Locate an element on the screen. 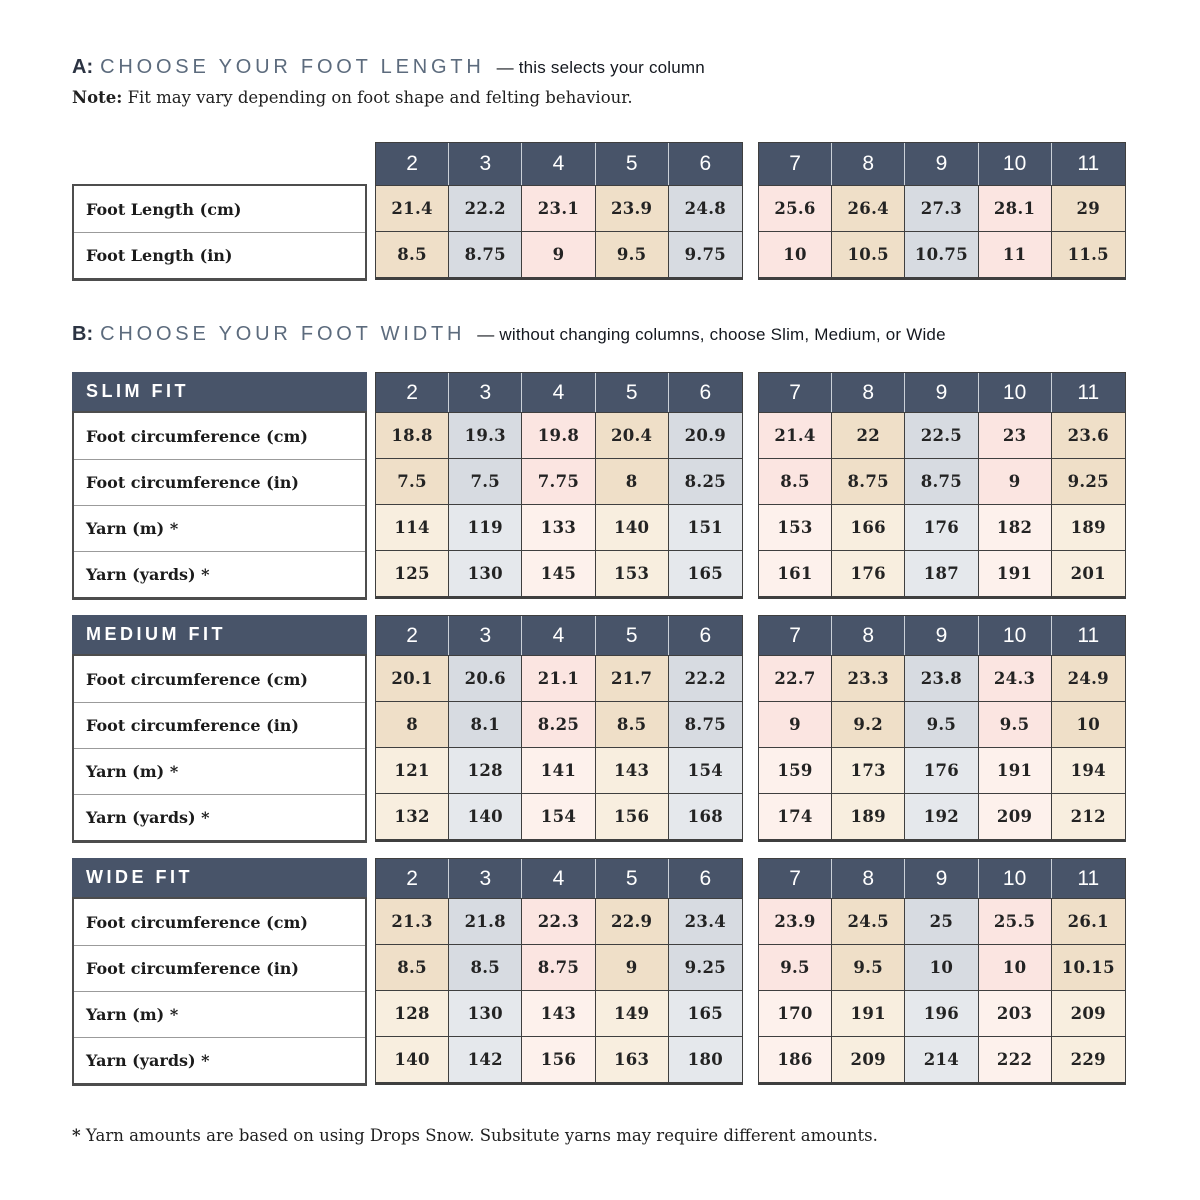 This screenshot has height=1200, width=1200. value-cell: 159 is located at coordinates (795, 770).